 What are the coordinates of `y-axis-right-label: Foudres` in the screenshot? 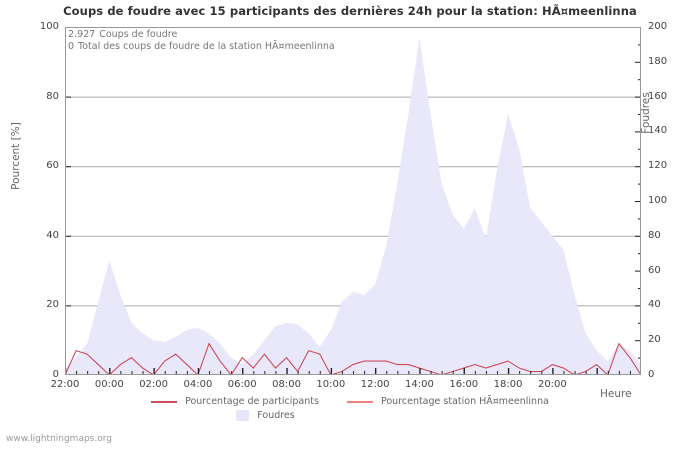 It's located at (646, 113).